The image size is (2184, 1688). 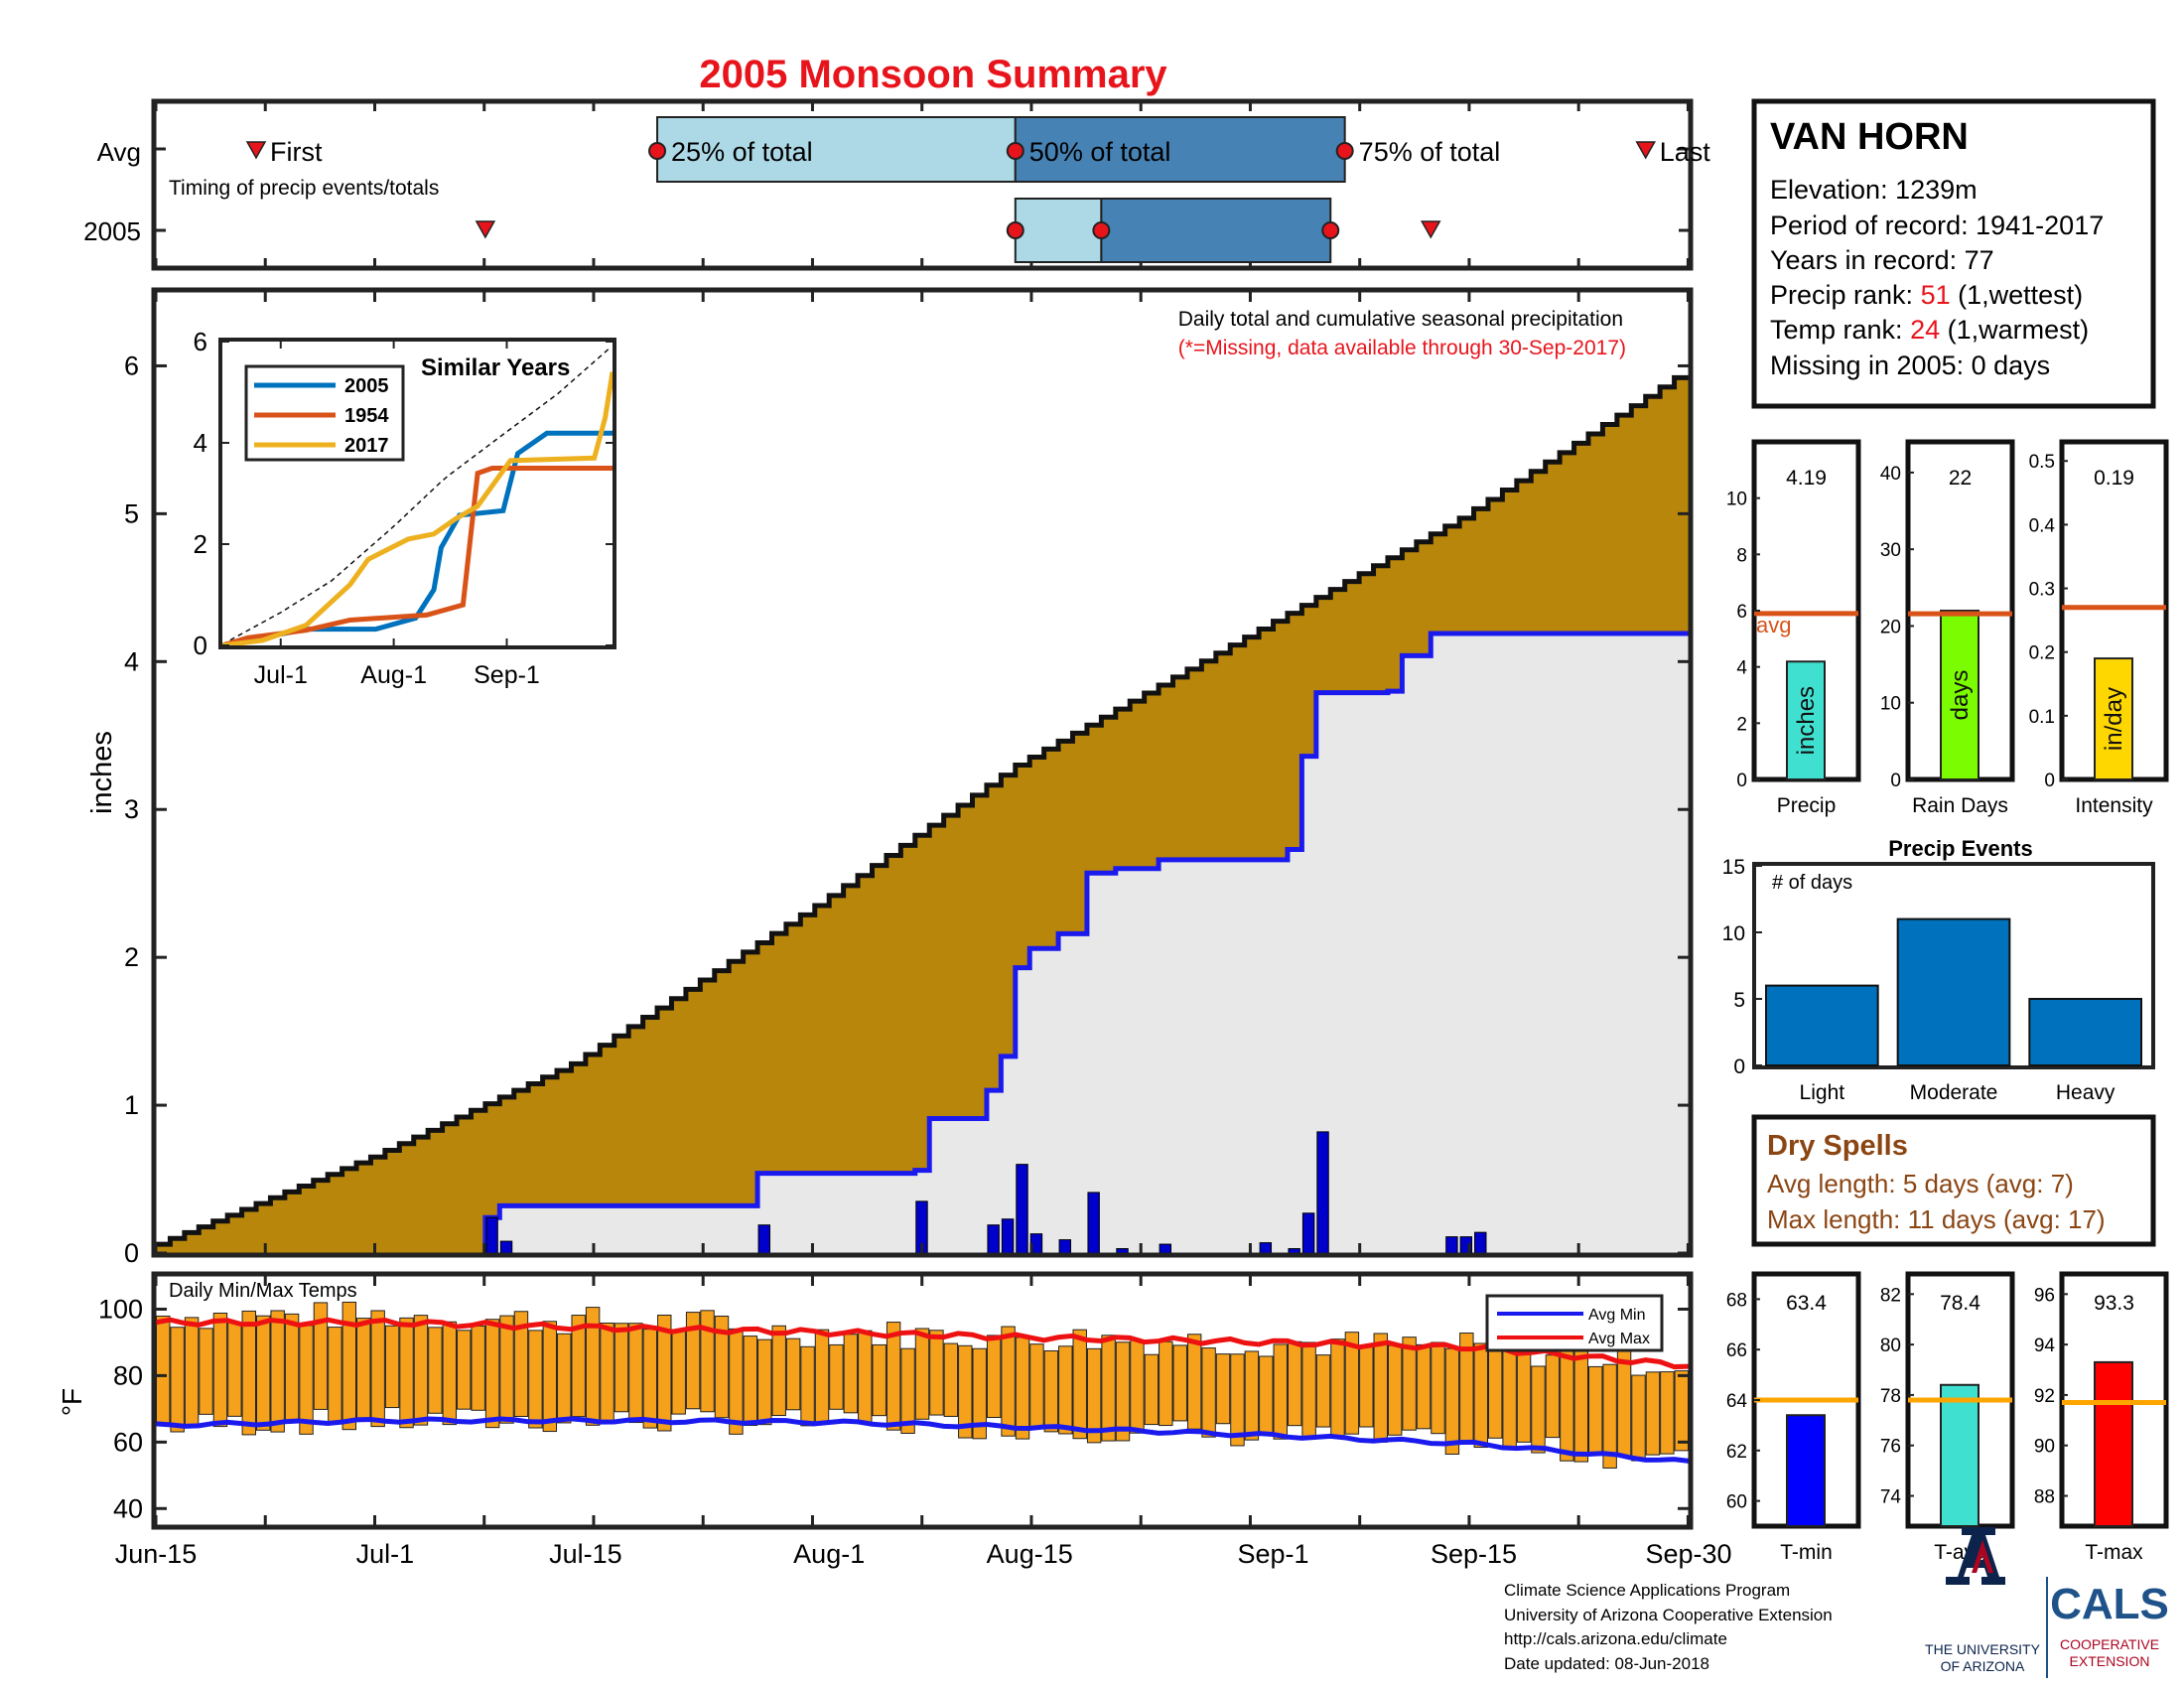 I want to click on summary-y-tick-label: 40, so click(x=1890, y=474).